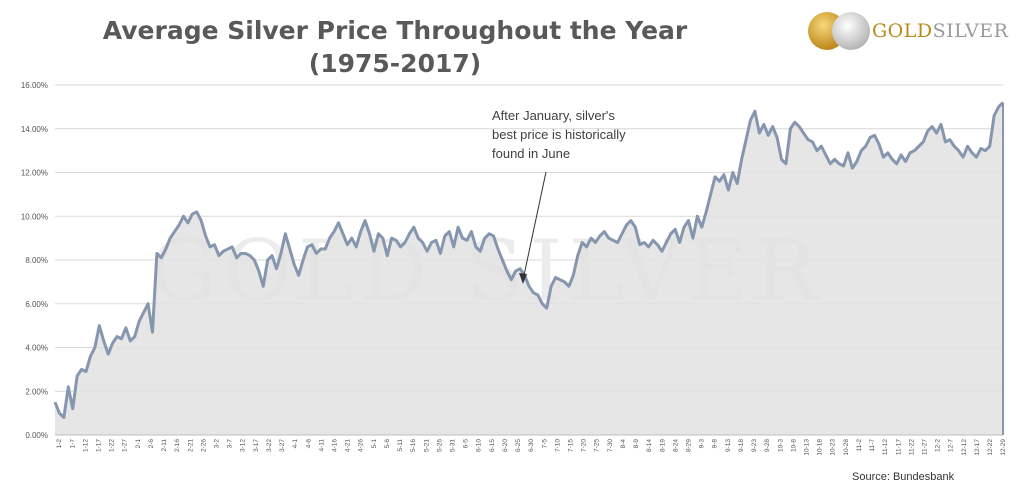 This screenshot has height=495, width=1024. I want to click on x-tick-label: 7-20, so click(584, 445).